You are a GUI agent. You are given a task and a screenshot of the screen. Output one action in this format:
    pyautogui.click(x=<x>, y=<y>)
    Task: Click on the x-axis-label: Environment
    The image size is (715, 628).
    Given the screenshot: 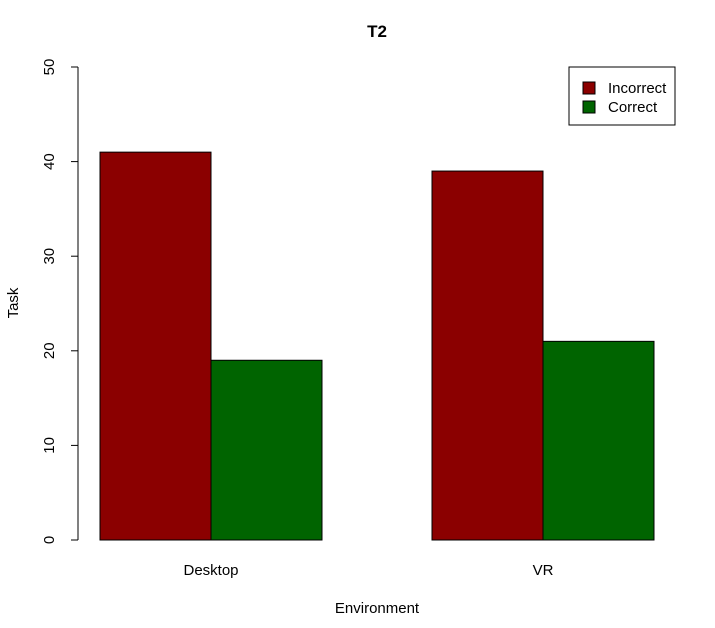 What is the action you would take?
    pyautogui.click(x=377, y=608)
    